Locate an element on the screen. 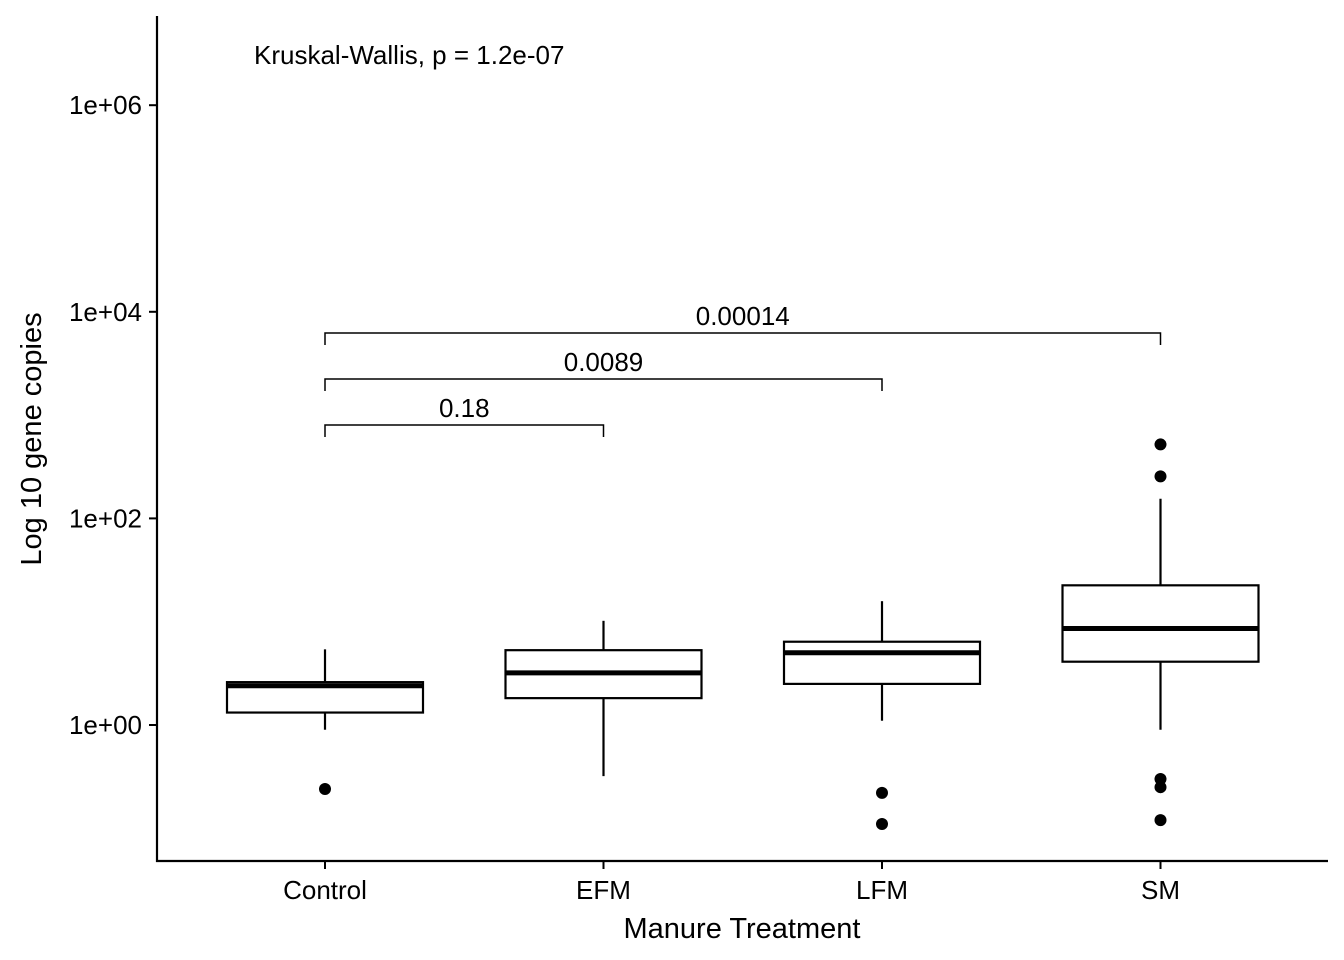 The image size is (1344, 960). box-group-sm is located at coordinates (1160, 614).